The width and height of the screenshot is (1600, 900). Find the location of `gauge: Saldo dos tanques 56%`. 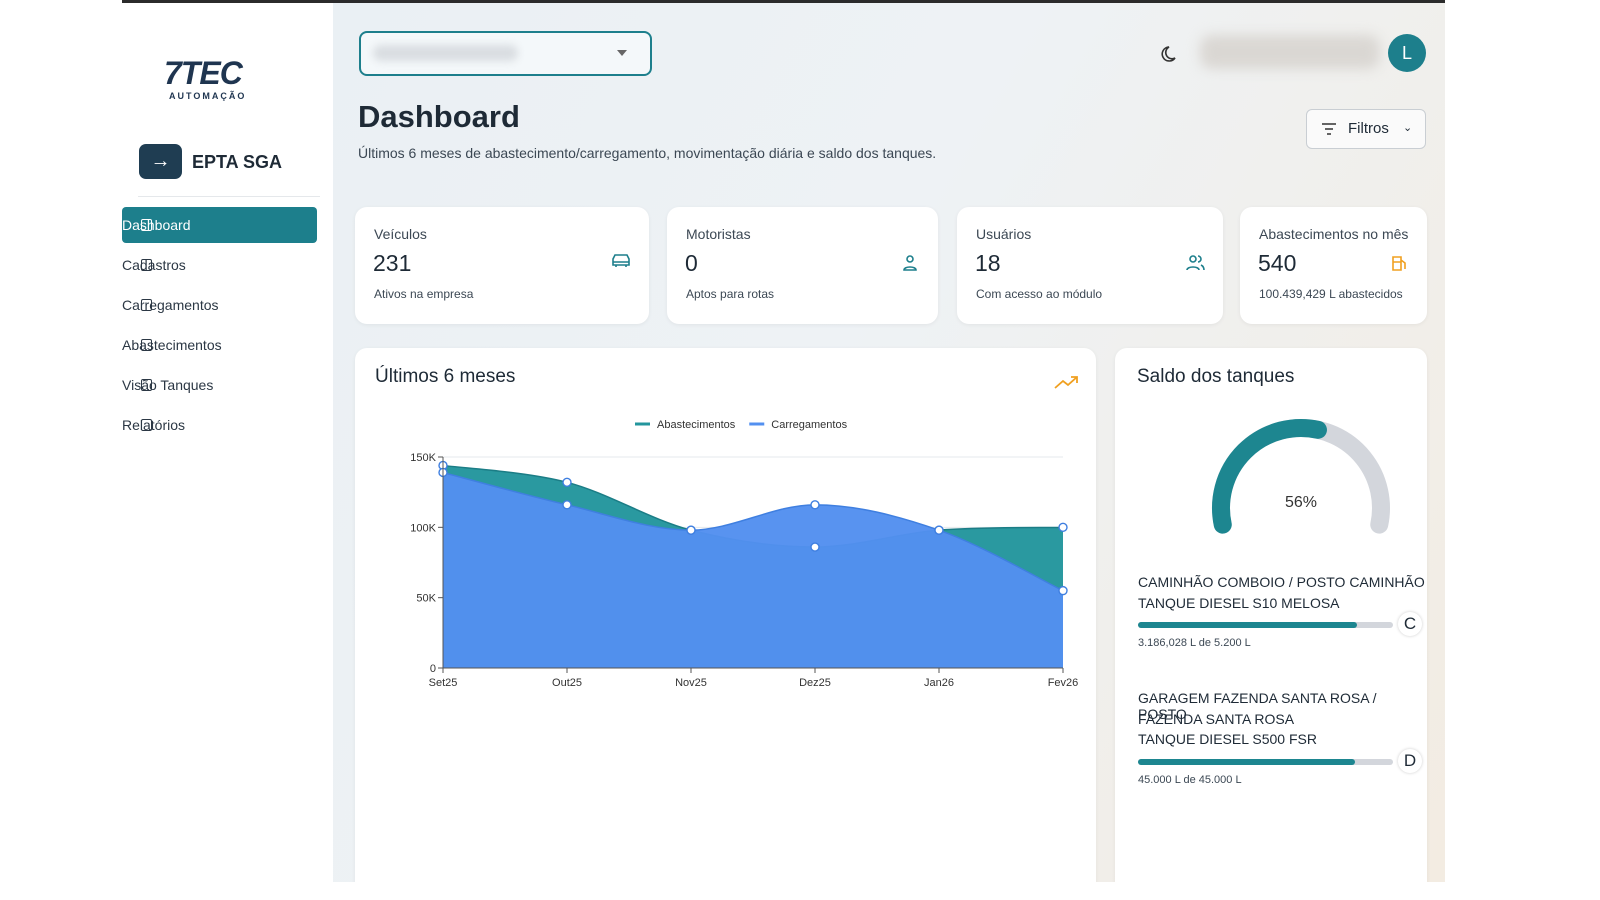

gauge: Saldo dos tanques 56% is located at coordinates (1263, 450).